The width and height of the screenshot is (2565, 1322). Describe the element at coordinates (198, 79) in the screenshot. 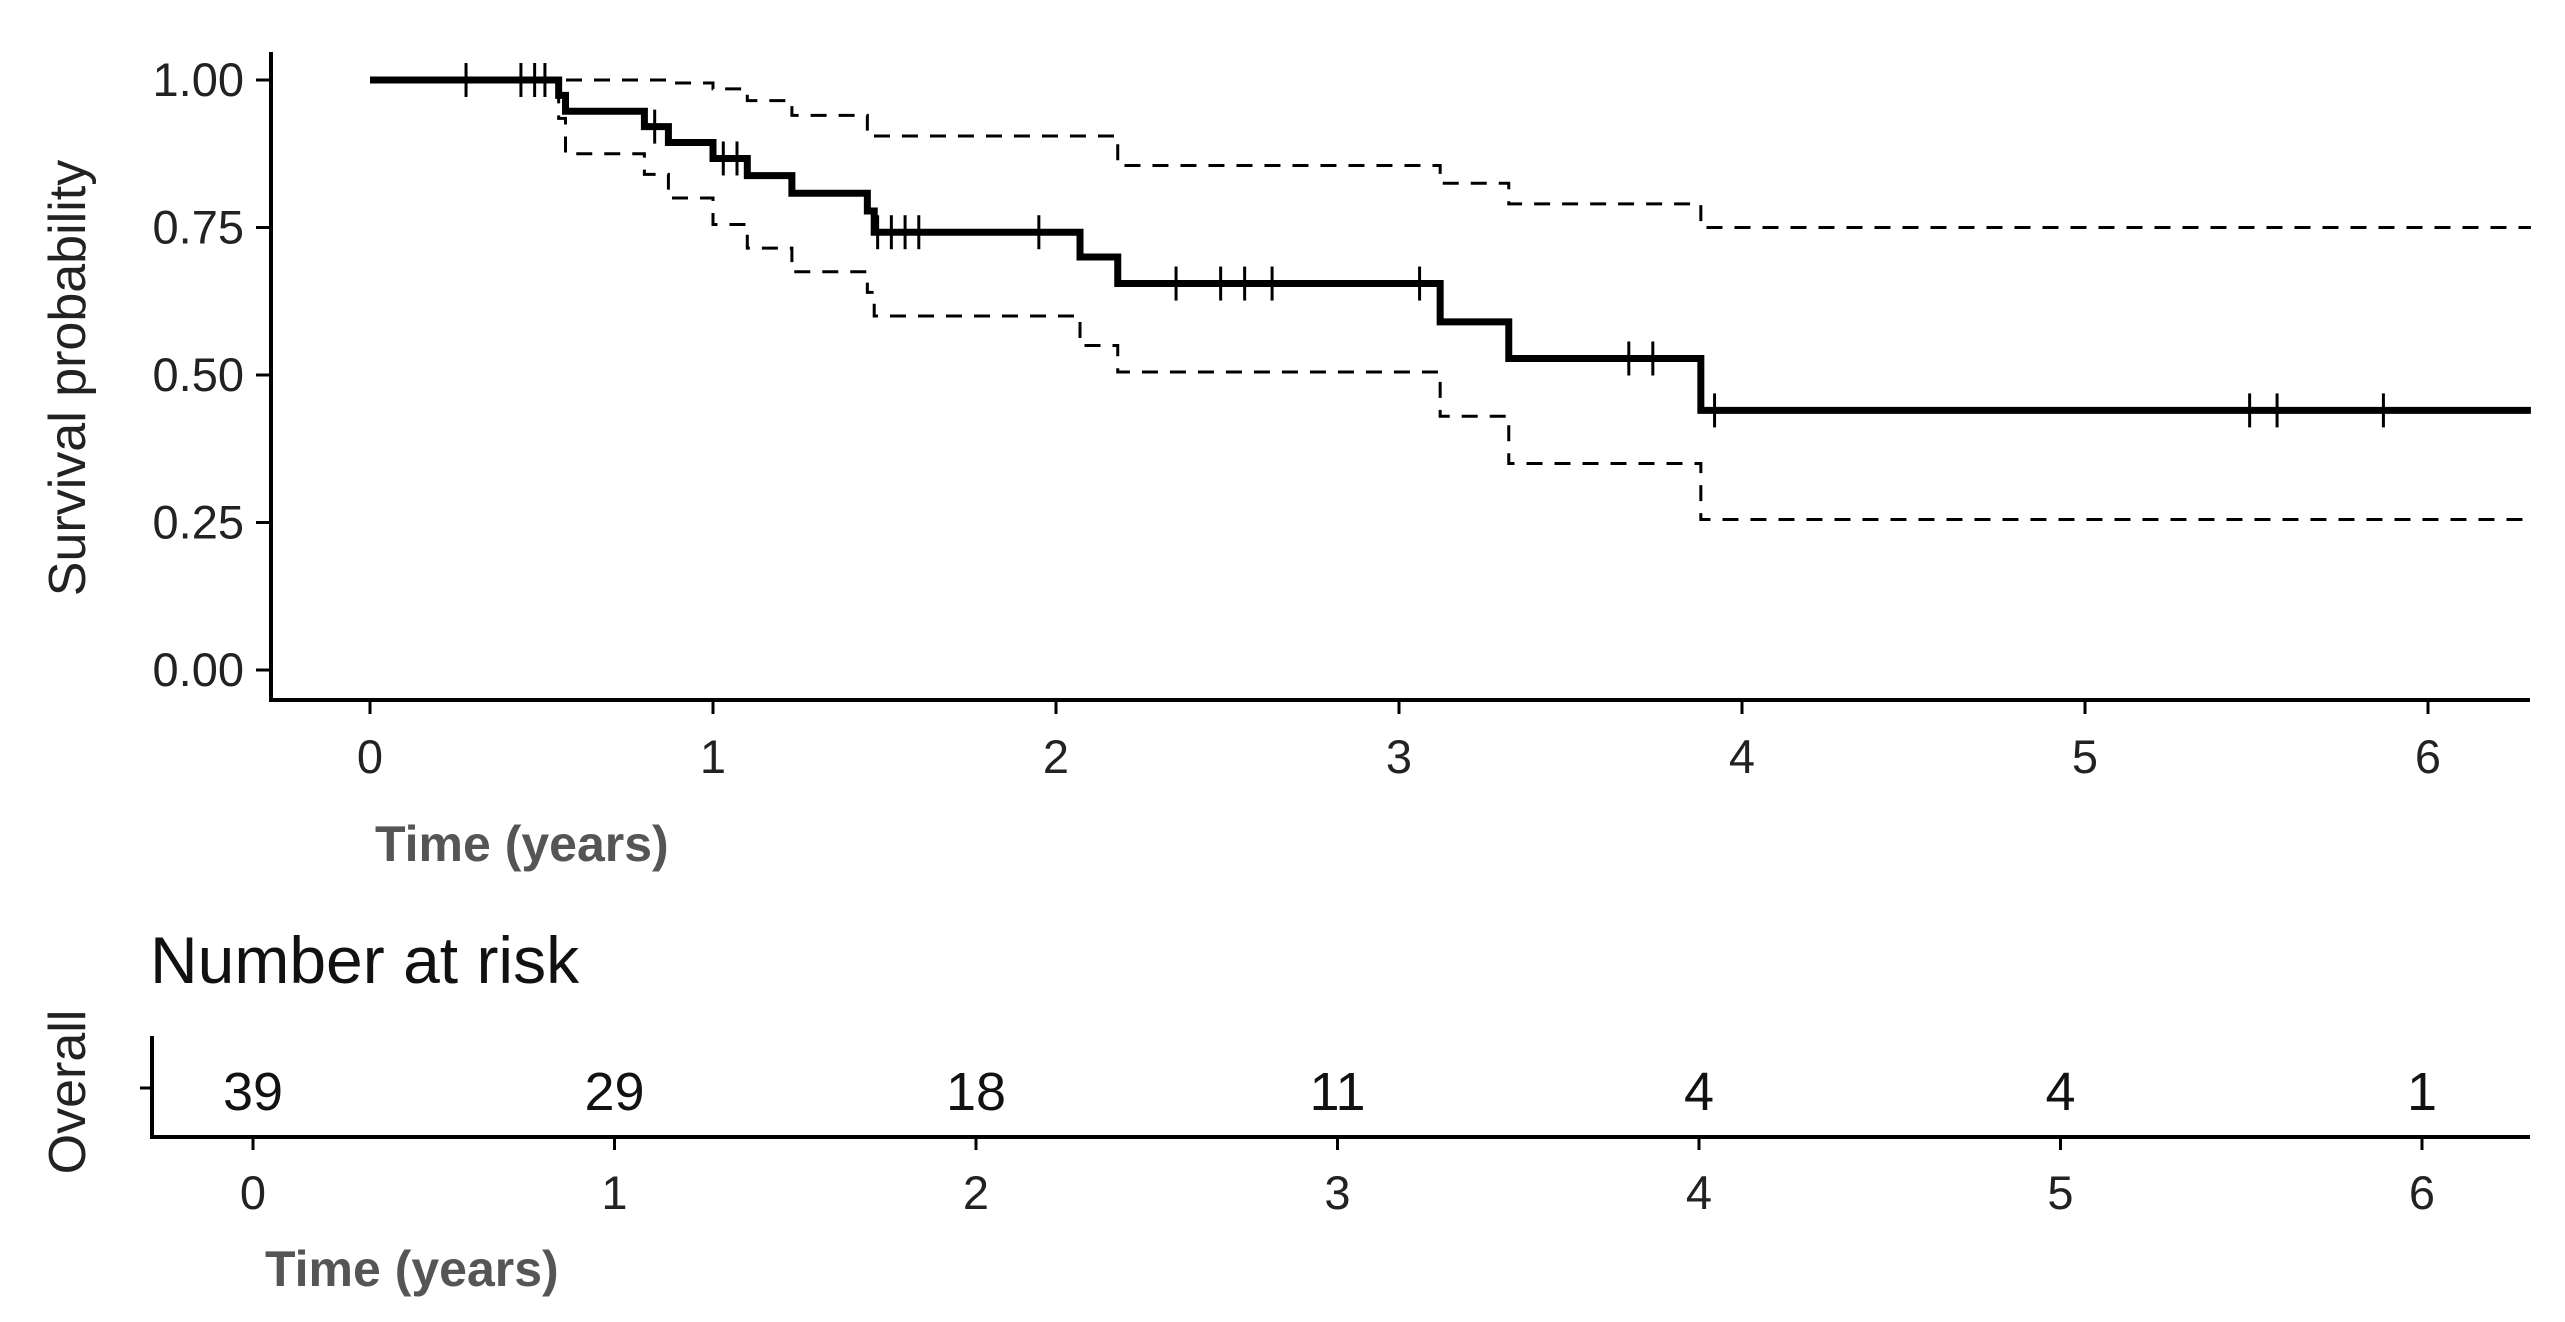

I see `y-tick-label: 1.00` at that location.